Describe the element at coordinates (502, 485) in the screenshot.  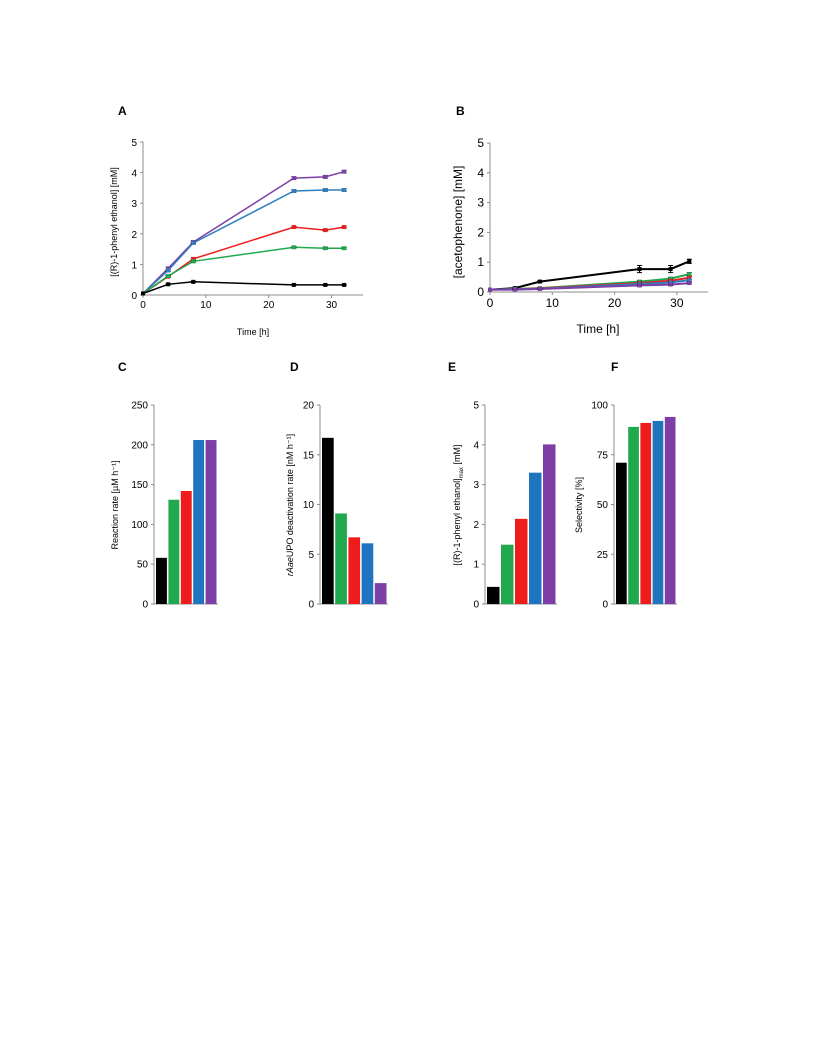
I see `panel-E: E 0 1 2 3 4 5 [(R)-1-phenyl ethanol]max [mM]` at that location.